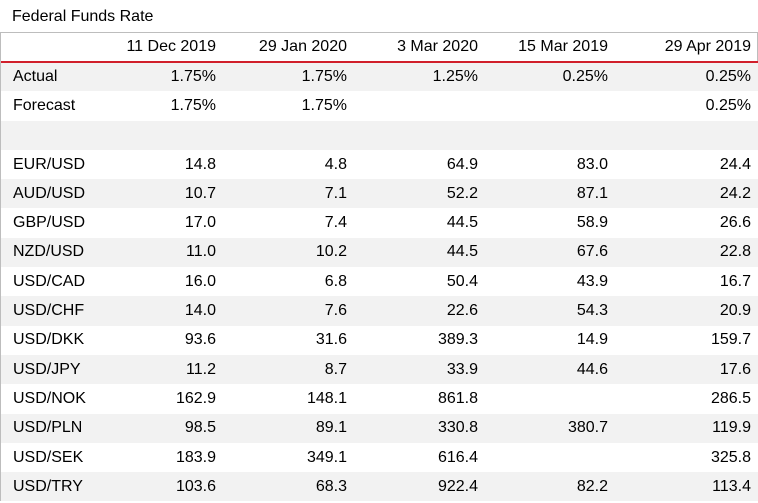 Image resolution: width=758 pixels, height=503 pixels. What do you see at coordinates (687, 487) in the screenshot?
I see `table-cell: 113.4` at bounding box center [687, 487].